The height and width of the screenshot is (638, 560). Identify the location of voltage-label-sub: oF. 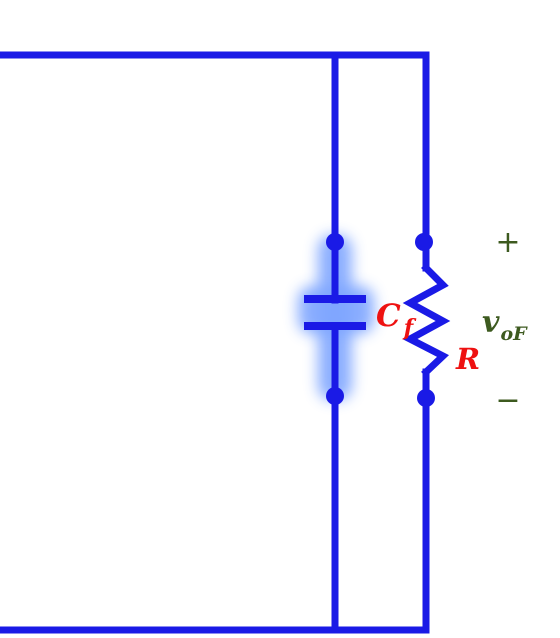
(514, 334).